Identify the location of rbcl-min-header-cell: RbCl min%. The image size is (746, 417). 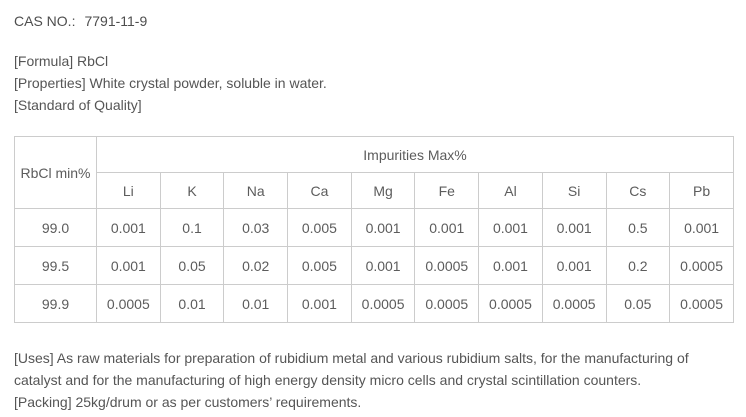
(55, 172).